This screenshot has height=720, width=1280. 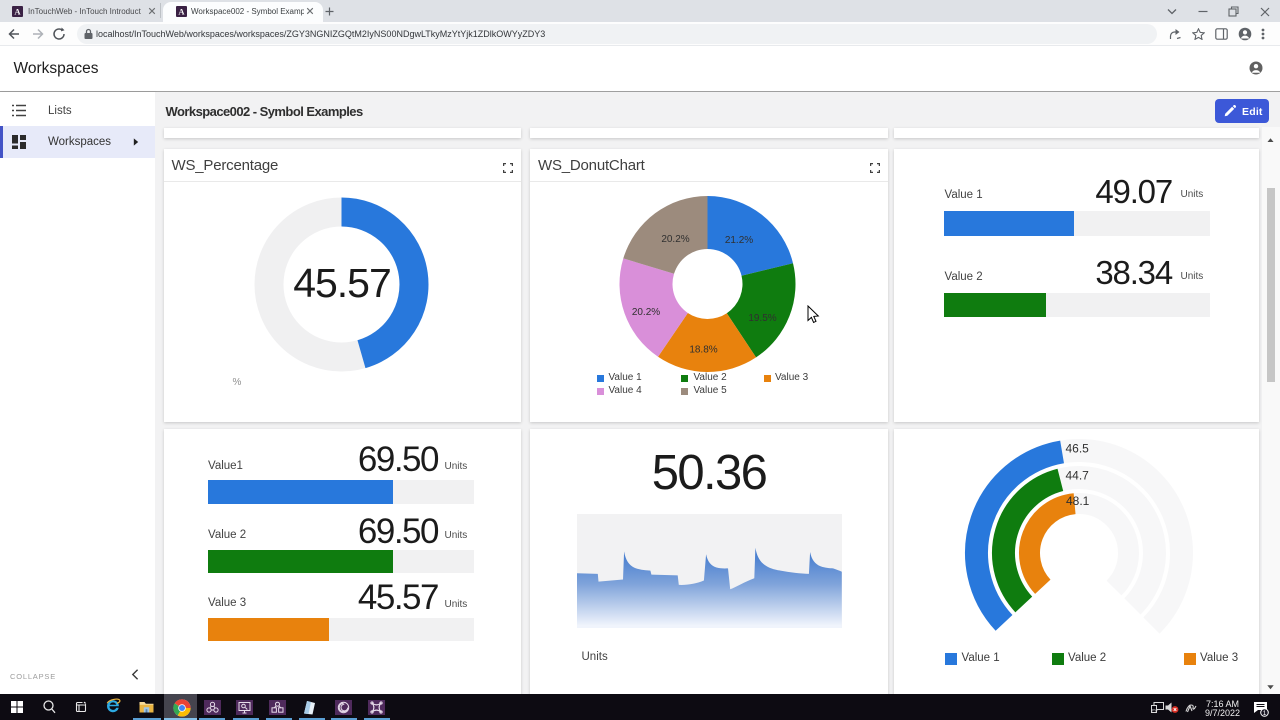 What do you see at coordinates (1078, 501) in the screenshot?
I see `svg-text: 48.1` at bounding box center [1078, 501].